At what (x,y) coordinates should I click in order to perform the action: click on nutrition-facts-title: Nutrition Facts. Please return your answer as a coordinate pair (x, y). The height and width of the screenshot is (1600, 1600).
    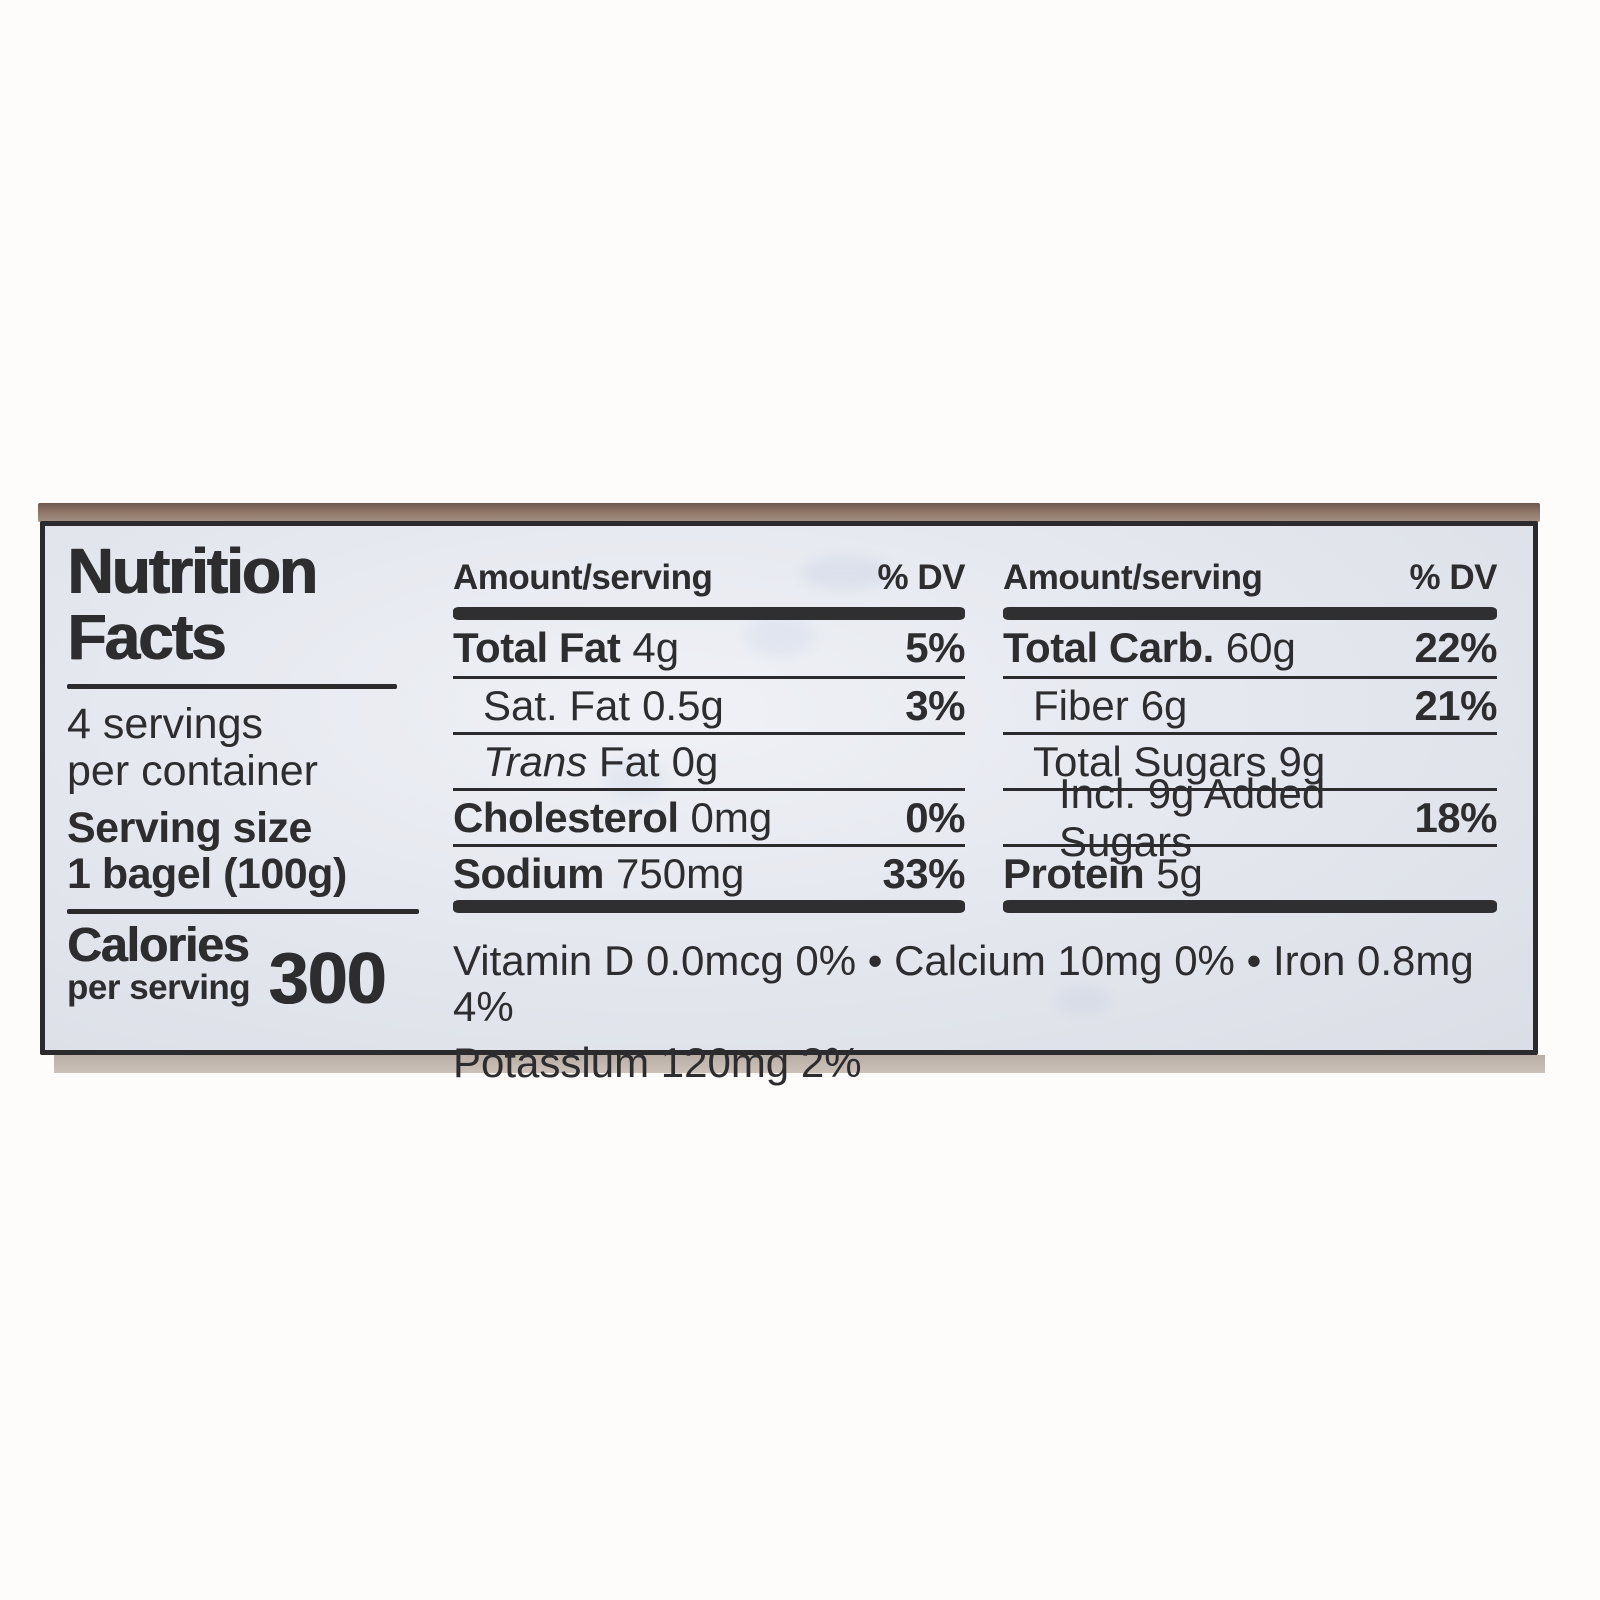
    Looking at the image, I should click on (252, 604).